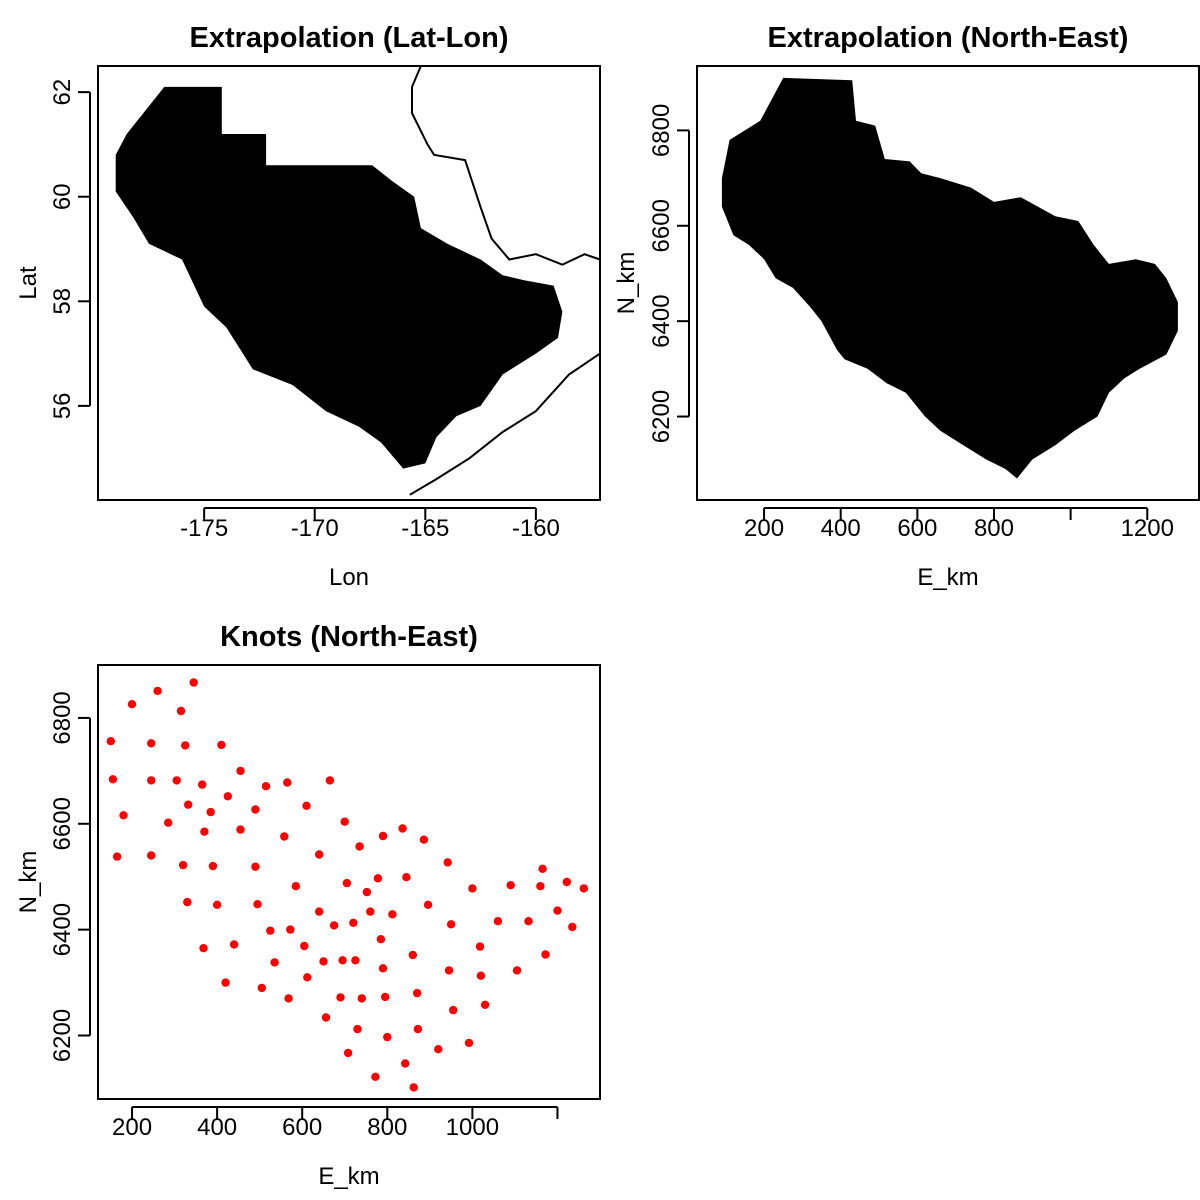 The width and height of the screenshot is (1200, 1200). I want to click on lat-lon-y-tick-label: 56, so click(62, 406).